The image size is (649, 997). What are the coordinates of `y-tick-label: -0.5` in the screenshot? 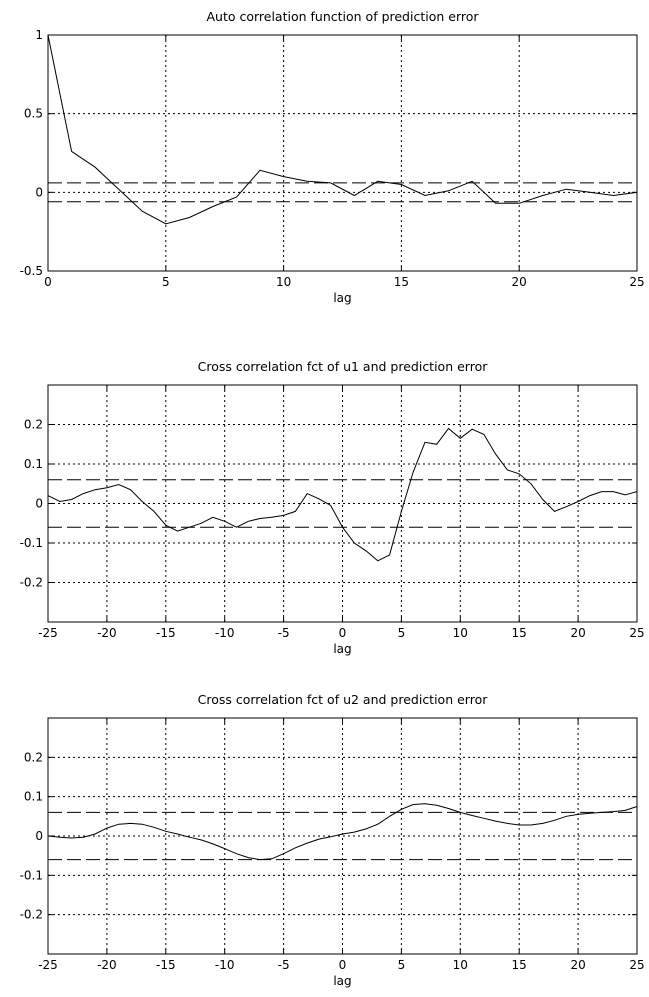 It's located at (31, 271).